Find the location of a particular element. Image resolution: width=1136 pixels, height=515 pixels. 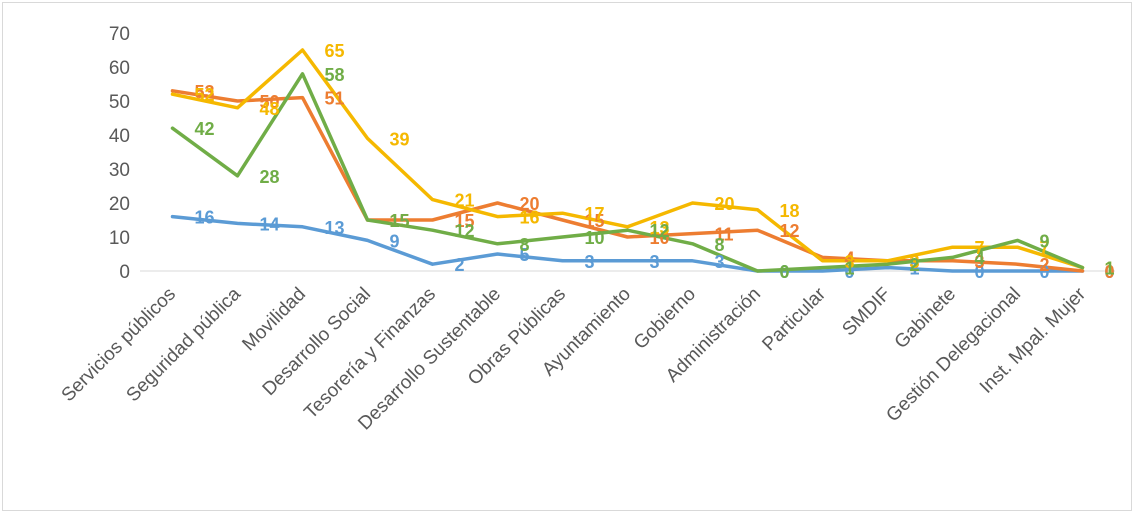

y-tick-label: 40 is located at coordinates (119, 136).